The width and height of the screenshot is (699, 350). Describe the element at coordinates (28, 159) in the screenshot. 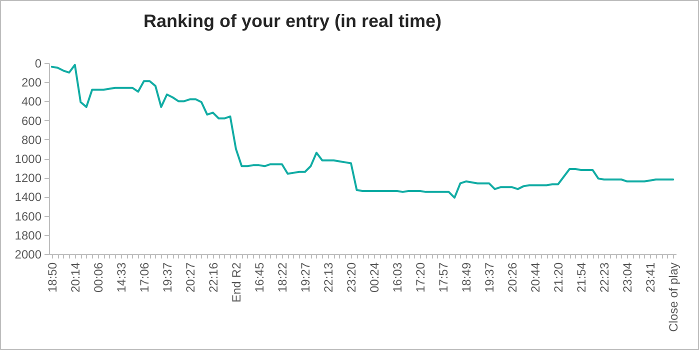

I see `y-tick-label: 1000` at that location.